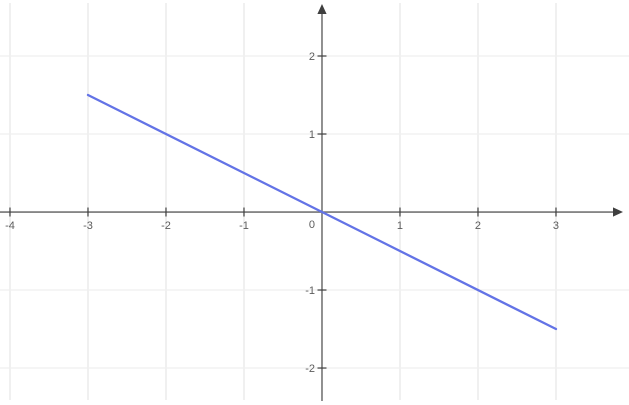 The image size is (629, 405). Describe the element at coordinates (556, 226) in the screenshot. I see `x-tick-label: 3` at that location.